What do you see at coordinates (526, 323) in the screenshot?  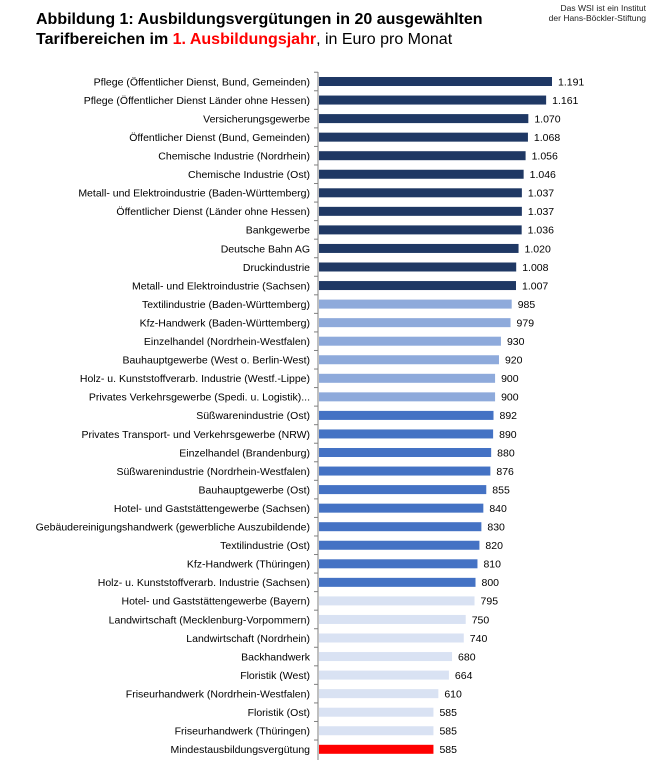 I see `value-label: 979` at bounding box center [526, 323].